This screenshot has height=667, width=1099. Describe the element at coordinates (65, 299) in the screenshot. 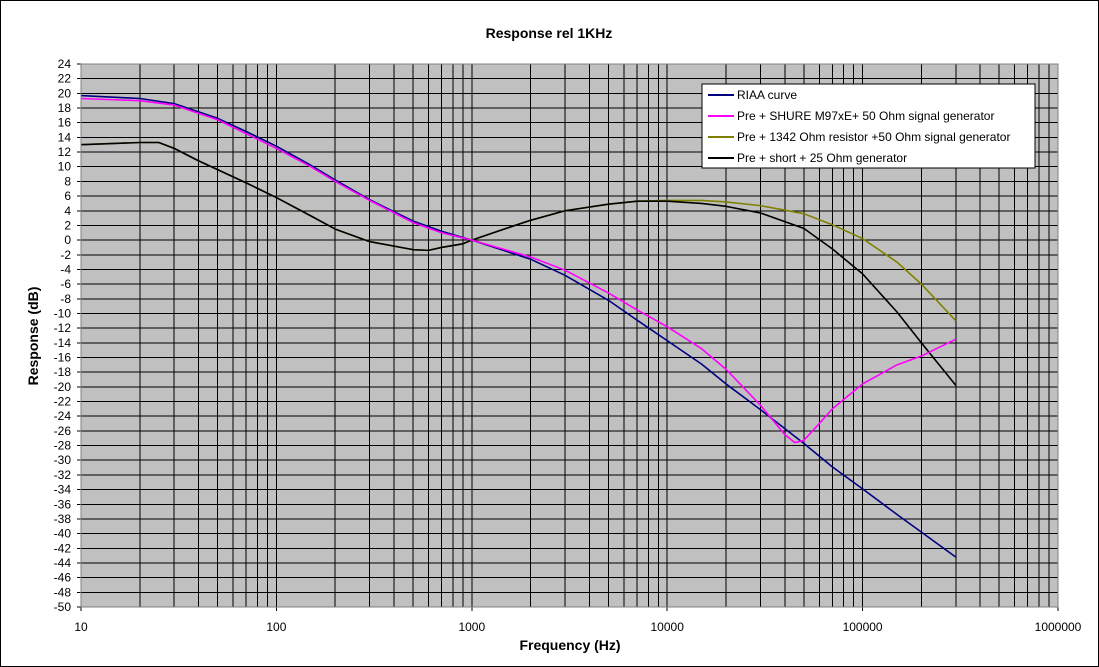

I see `y-tick-label: -8` at that location.